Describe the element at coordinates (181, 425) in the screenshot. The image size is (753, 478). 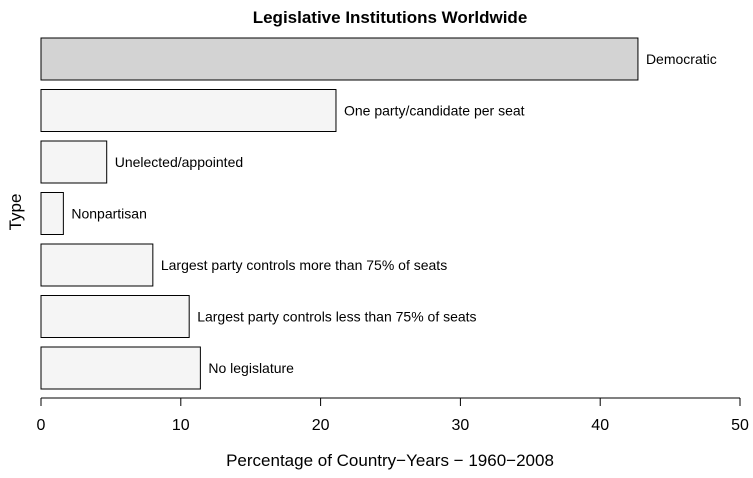
I see `x-tick-label: 10` at that location.